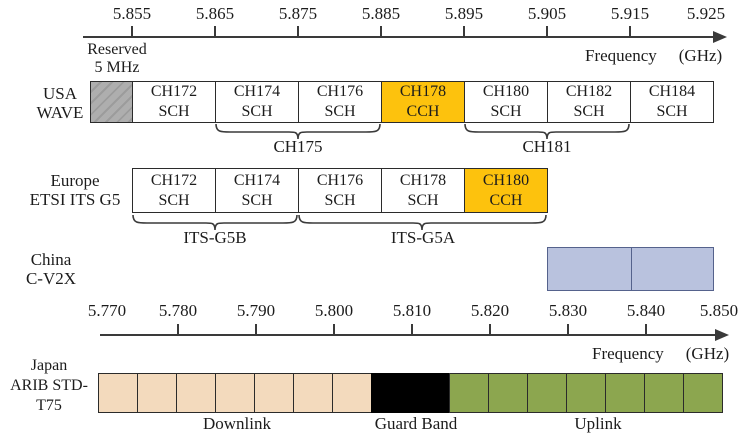  I want to click on usa-reserved-band, so click(111, 102).